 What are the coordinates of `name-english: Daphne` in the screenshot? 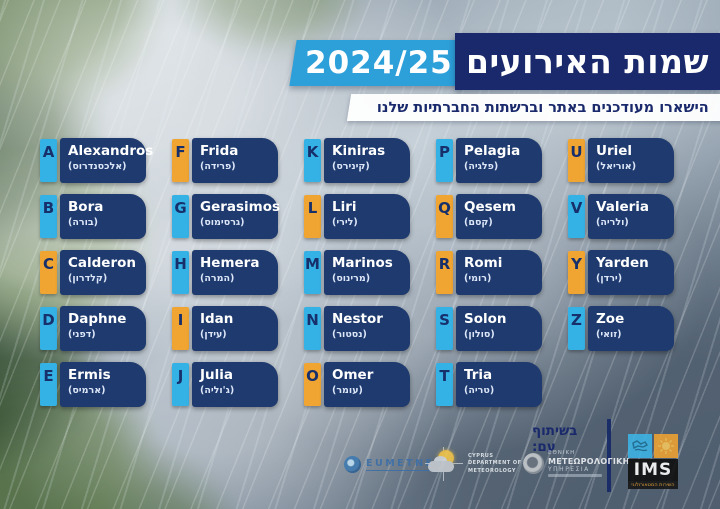 It's located at (97, 319).